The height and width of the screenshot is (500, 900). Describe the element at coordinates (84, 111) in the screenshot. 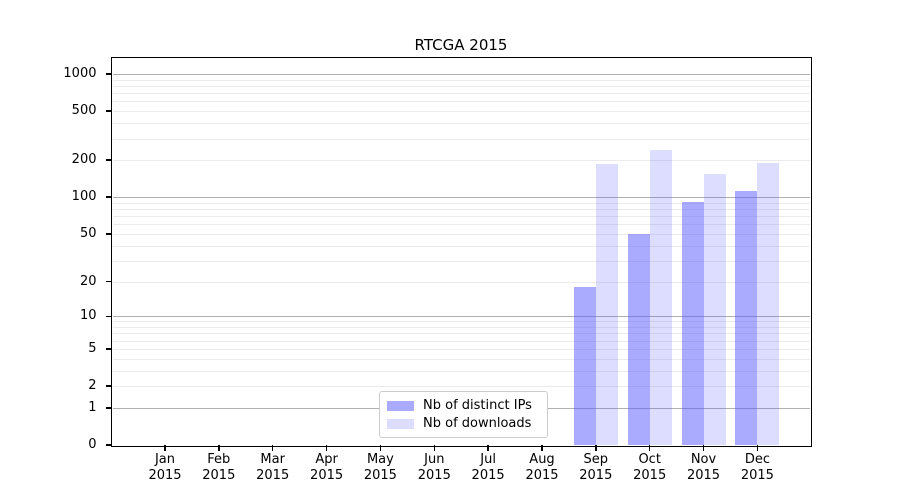

I see `y-tick-label: 500` at that location.